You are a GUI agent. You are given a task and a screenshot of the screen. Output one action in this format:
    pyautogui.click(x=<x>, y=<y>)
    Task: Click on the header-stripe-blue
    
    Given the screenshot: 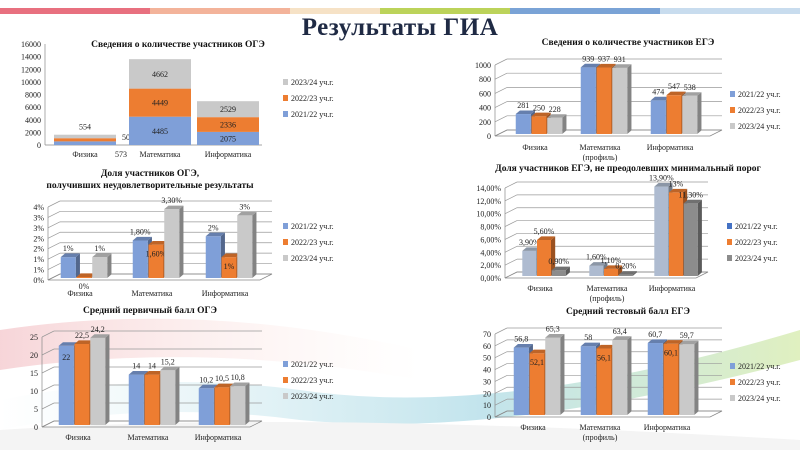 What is the action you would take?
    pyautogui.click(x=585, y=11)
    